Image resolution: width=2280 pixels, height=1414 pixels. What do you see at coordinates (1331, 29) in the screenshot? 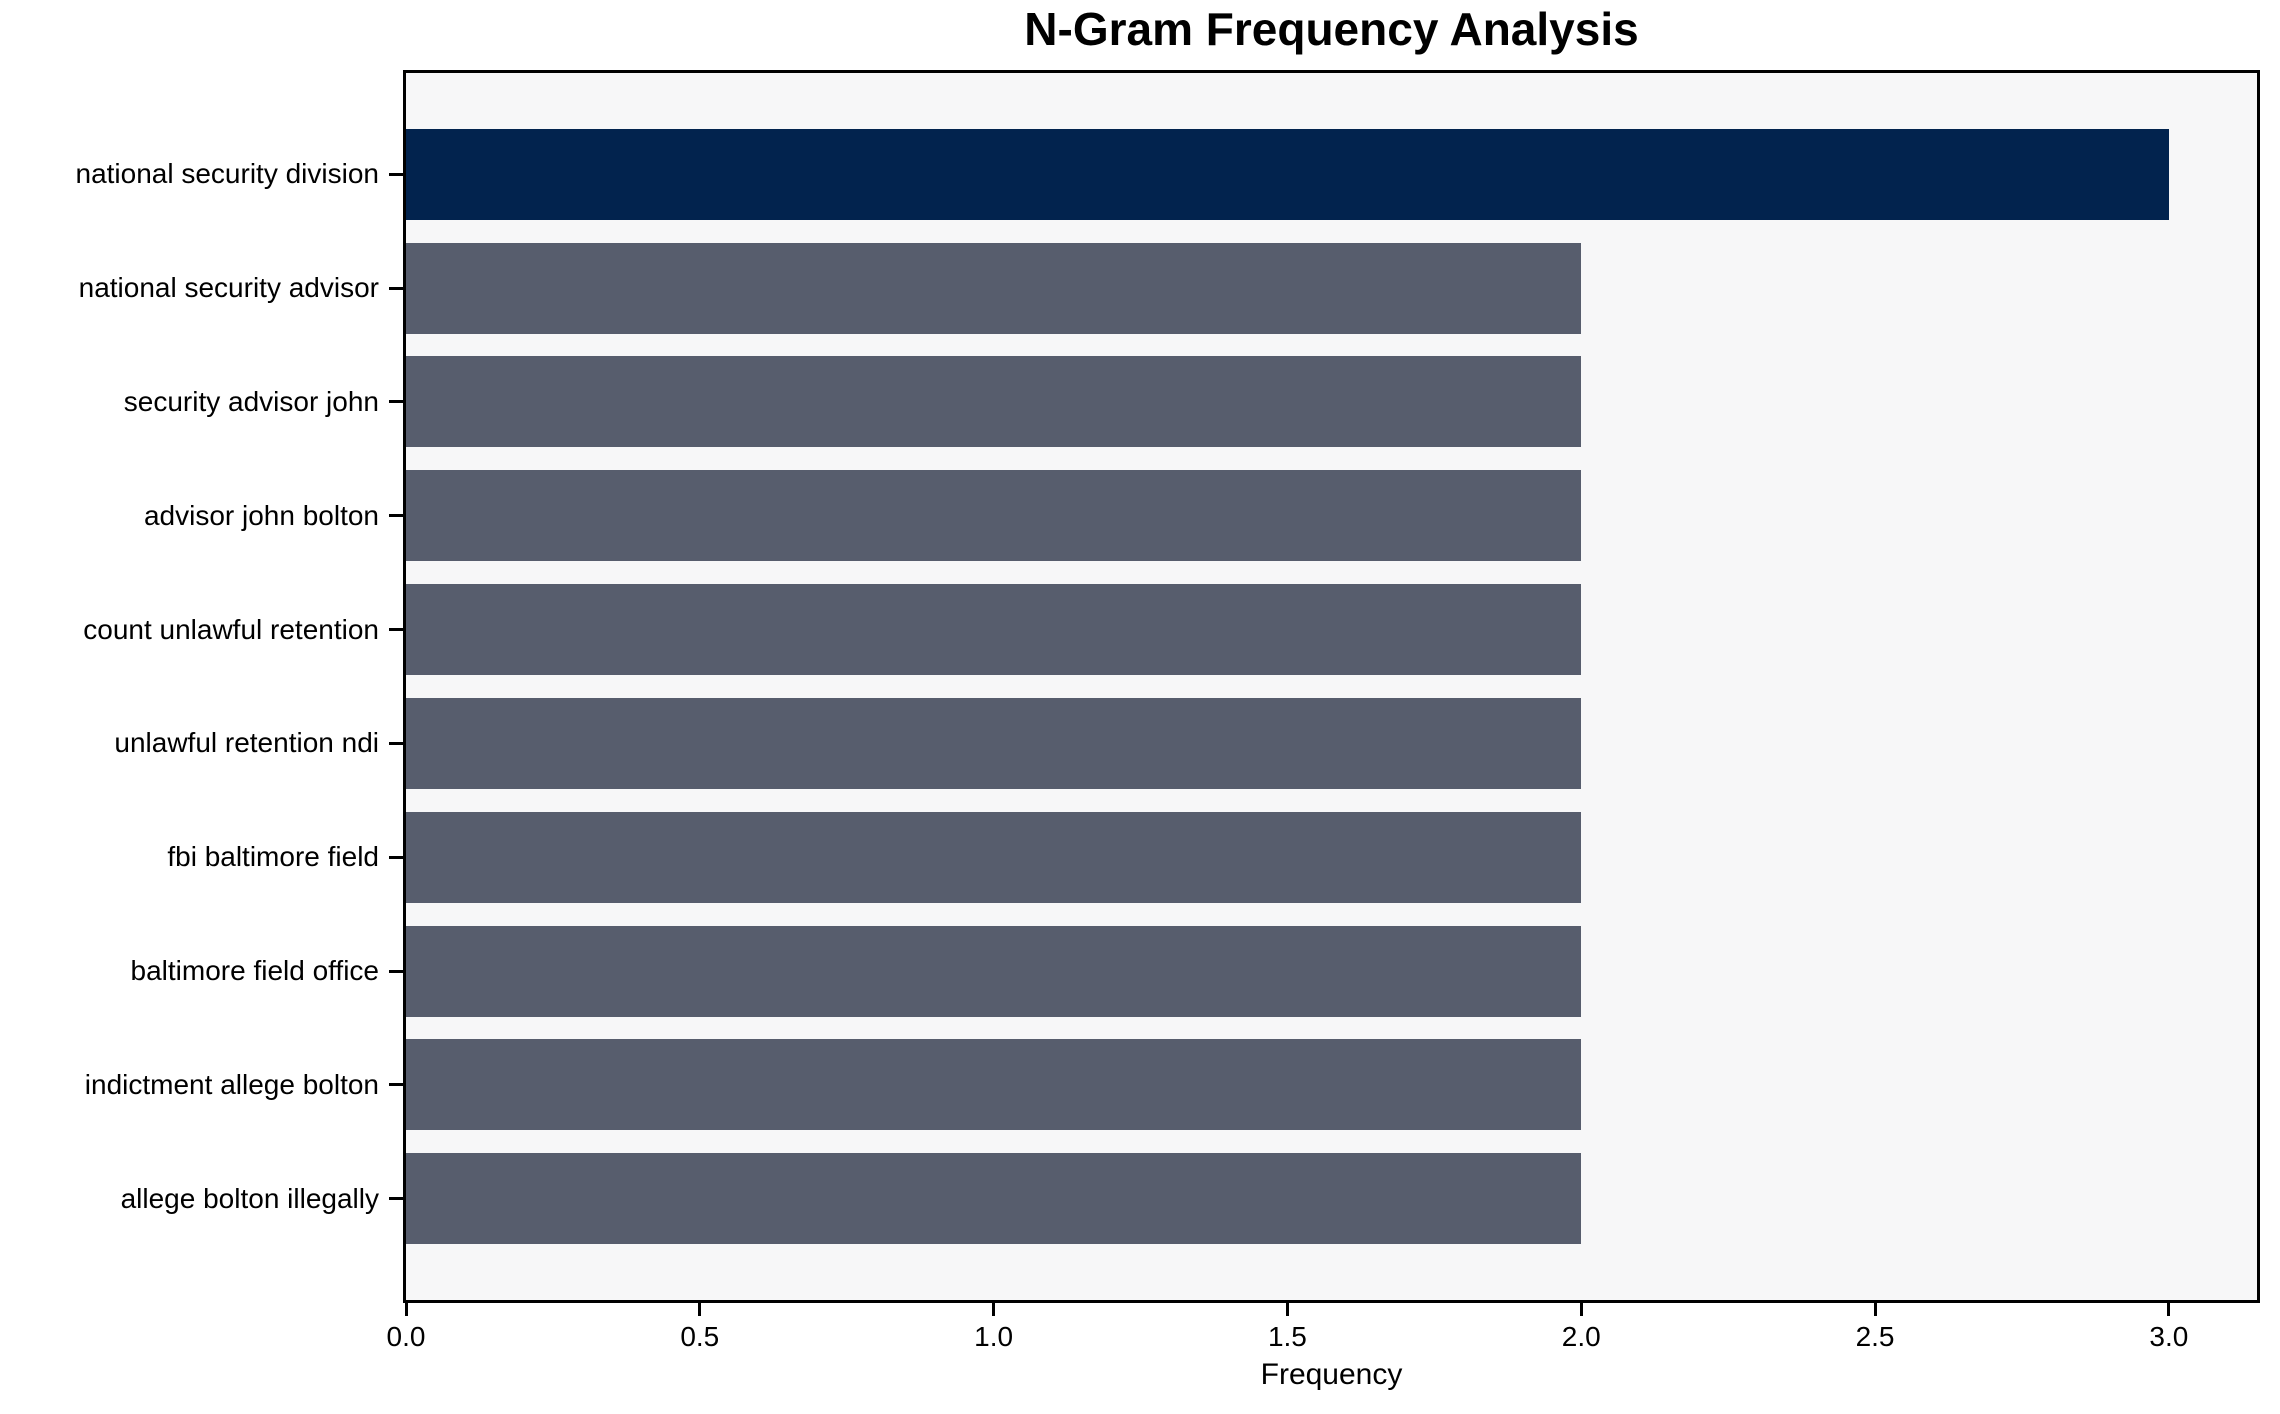
I see `chart-title: N-Gram Frequency Analysis` at bounding box center [1331, 29].